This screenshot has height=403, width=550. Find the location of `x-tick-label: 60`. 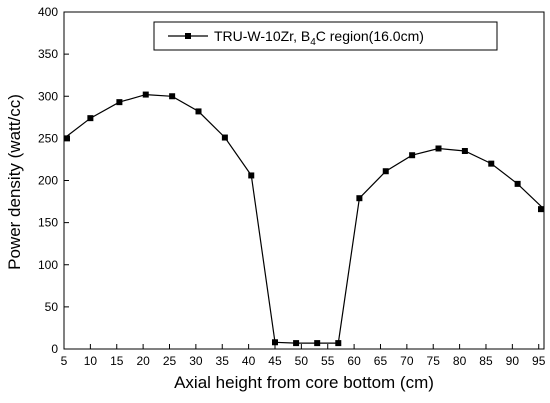

x-tick-label: 60 is located at coordinates (354, 361).